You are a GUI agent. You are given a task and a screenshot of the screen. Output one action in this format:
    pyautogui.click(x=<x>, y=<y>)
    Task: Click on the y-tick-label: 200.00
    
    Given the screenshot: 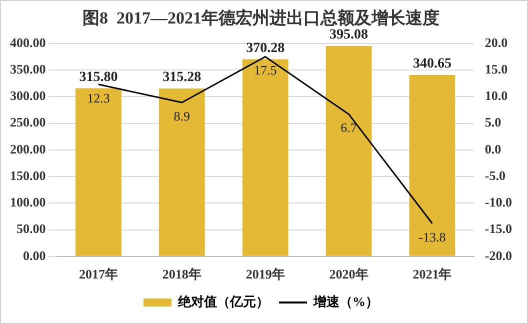 What is the action you would take?
    pyautogui.click(x=28, y=148)
    